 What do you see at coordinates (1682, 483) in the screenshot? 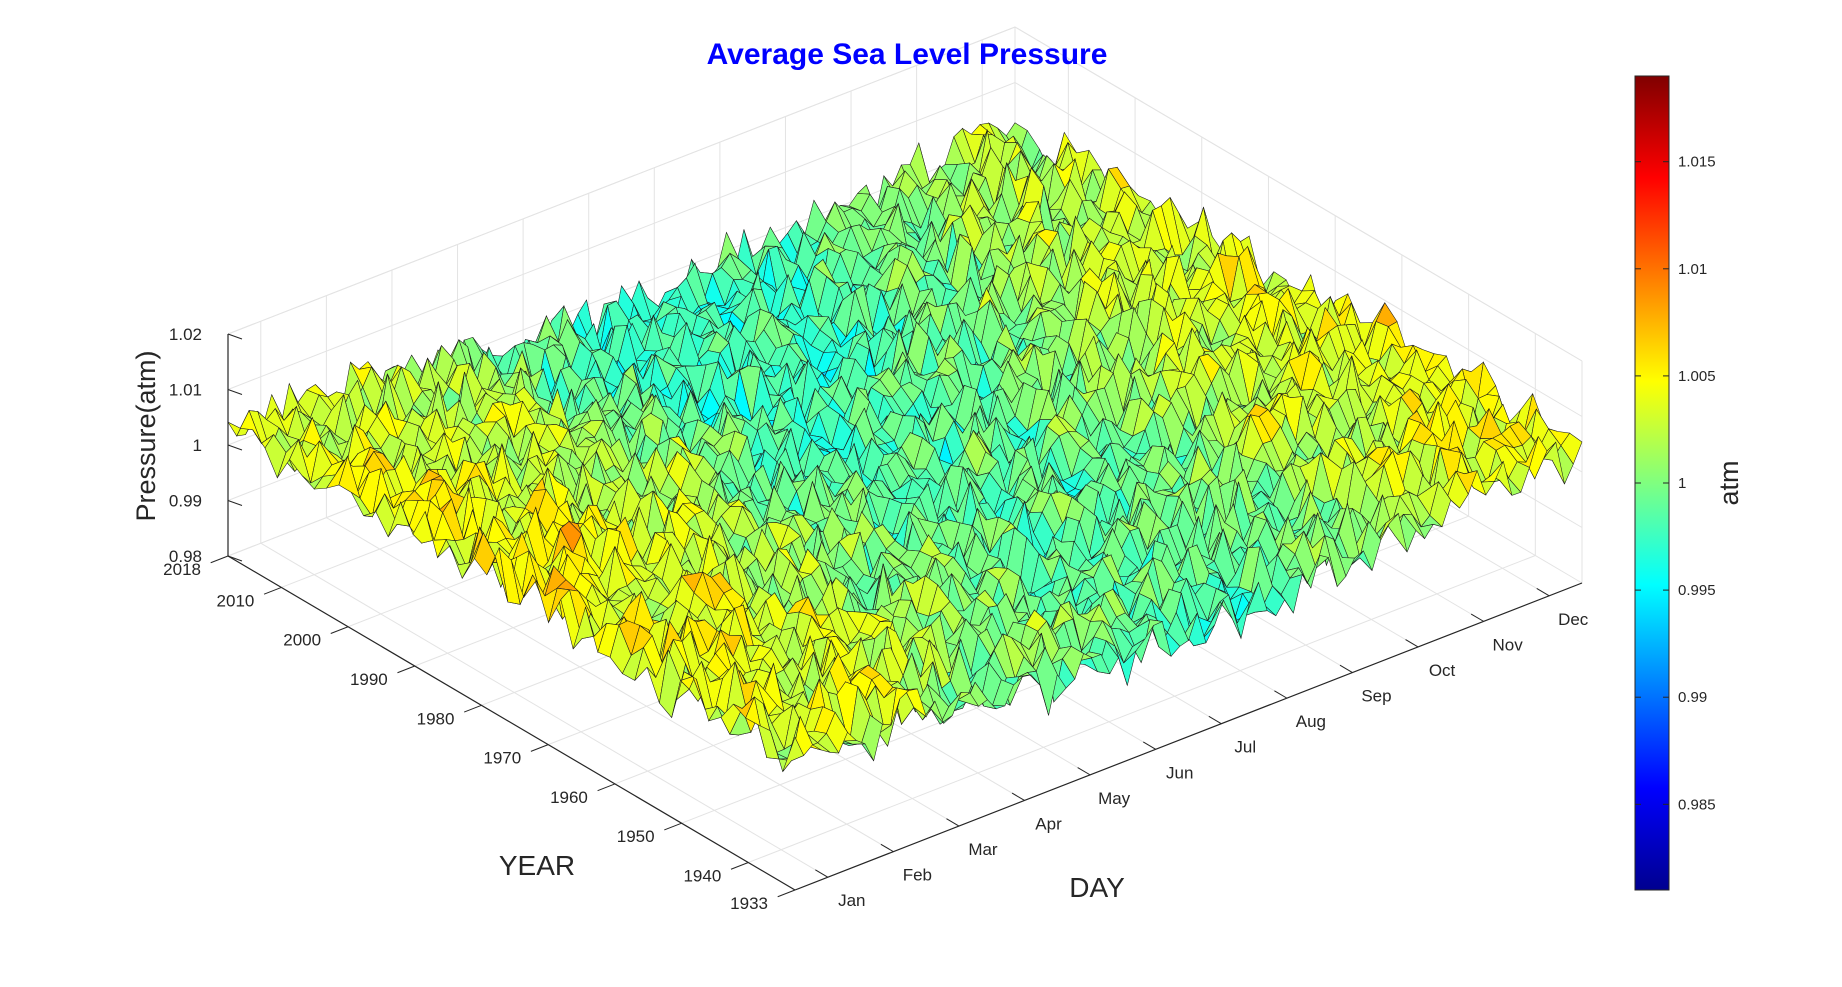
I see `colorbar-tick-label: 1` at bounding box center [1682, 483].